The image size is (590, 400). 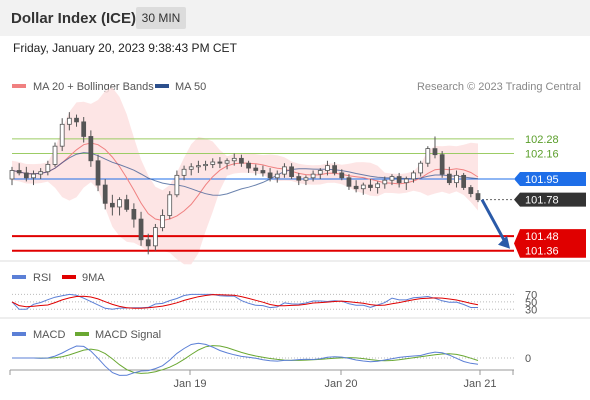 What do you see at coordinates (542, 180) in the screenshot?
I see `pivot-price-label: 101.95` at bounding box center [542, 180].